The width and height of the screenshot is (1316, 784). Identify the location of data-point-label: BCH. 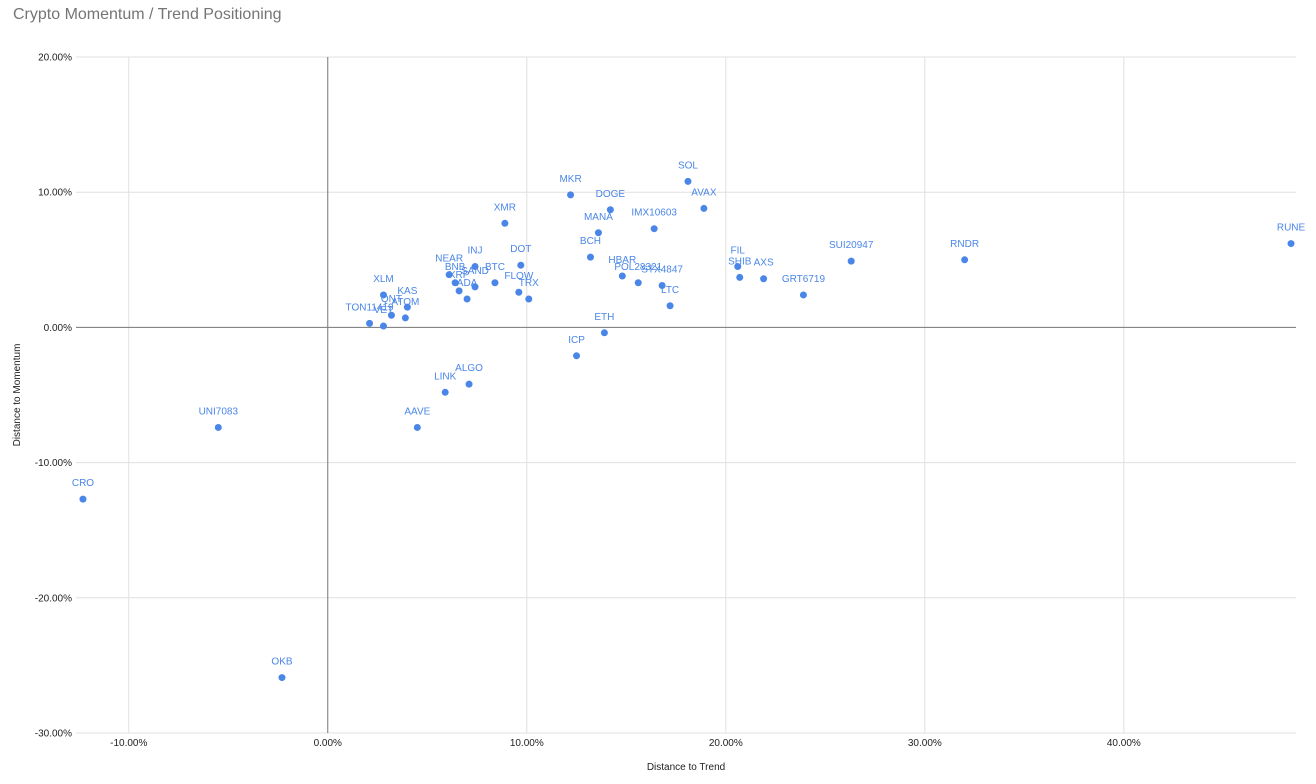
(590, 241).